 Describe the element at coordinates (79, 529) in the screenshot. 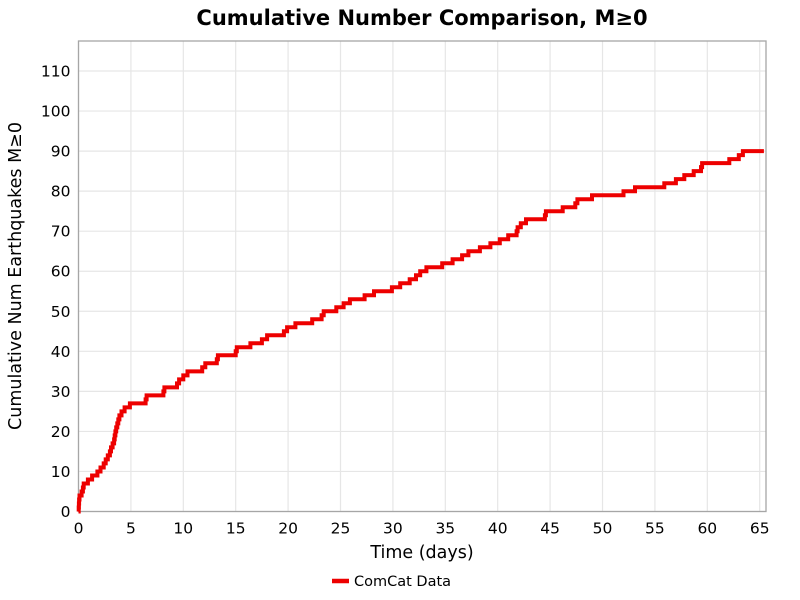

I see `x-tick-label: 0` at that location.